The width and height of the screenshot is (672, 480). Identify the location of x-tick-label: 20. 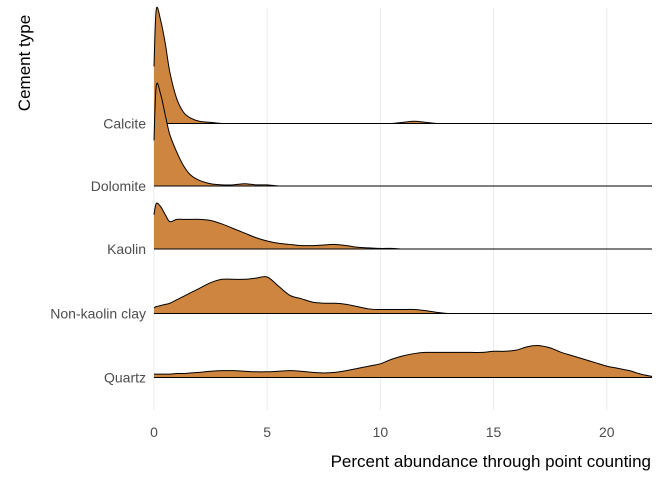
(607, 432).